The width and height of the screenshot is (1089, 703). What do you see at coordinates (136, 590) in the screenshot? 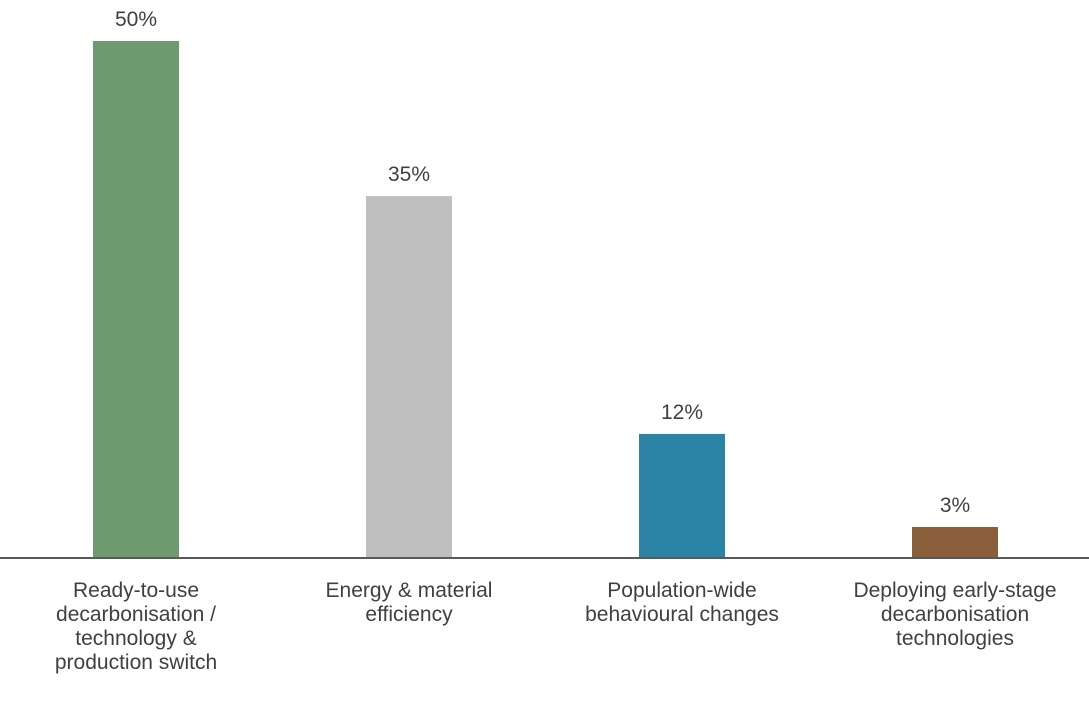
I see `category-label-line: Ready-to-use` at bounding box center [136, 590].